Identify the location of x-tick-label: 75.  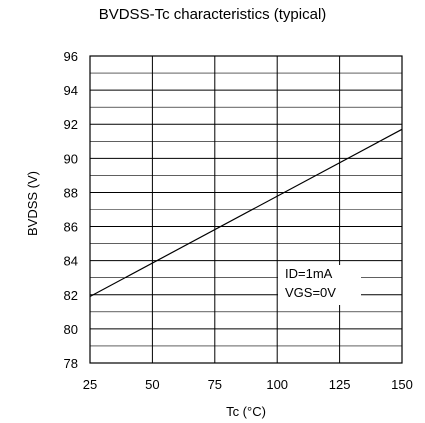
(215, 384).